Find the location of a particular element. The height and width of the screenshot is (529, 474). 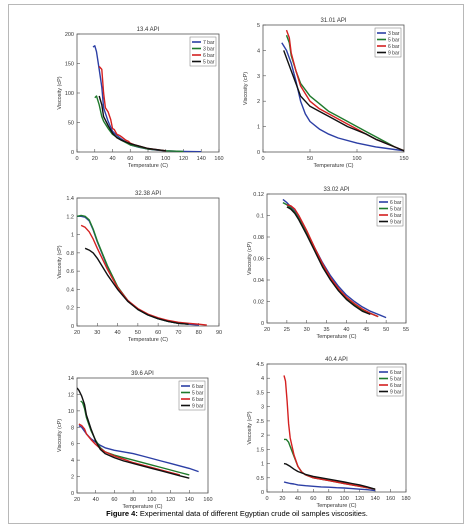

x-tick-label: 120 is located at coordinates (170, 500).